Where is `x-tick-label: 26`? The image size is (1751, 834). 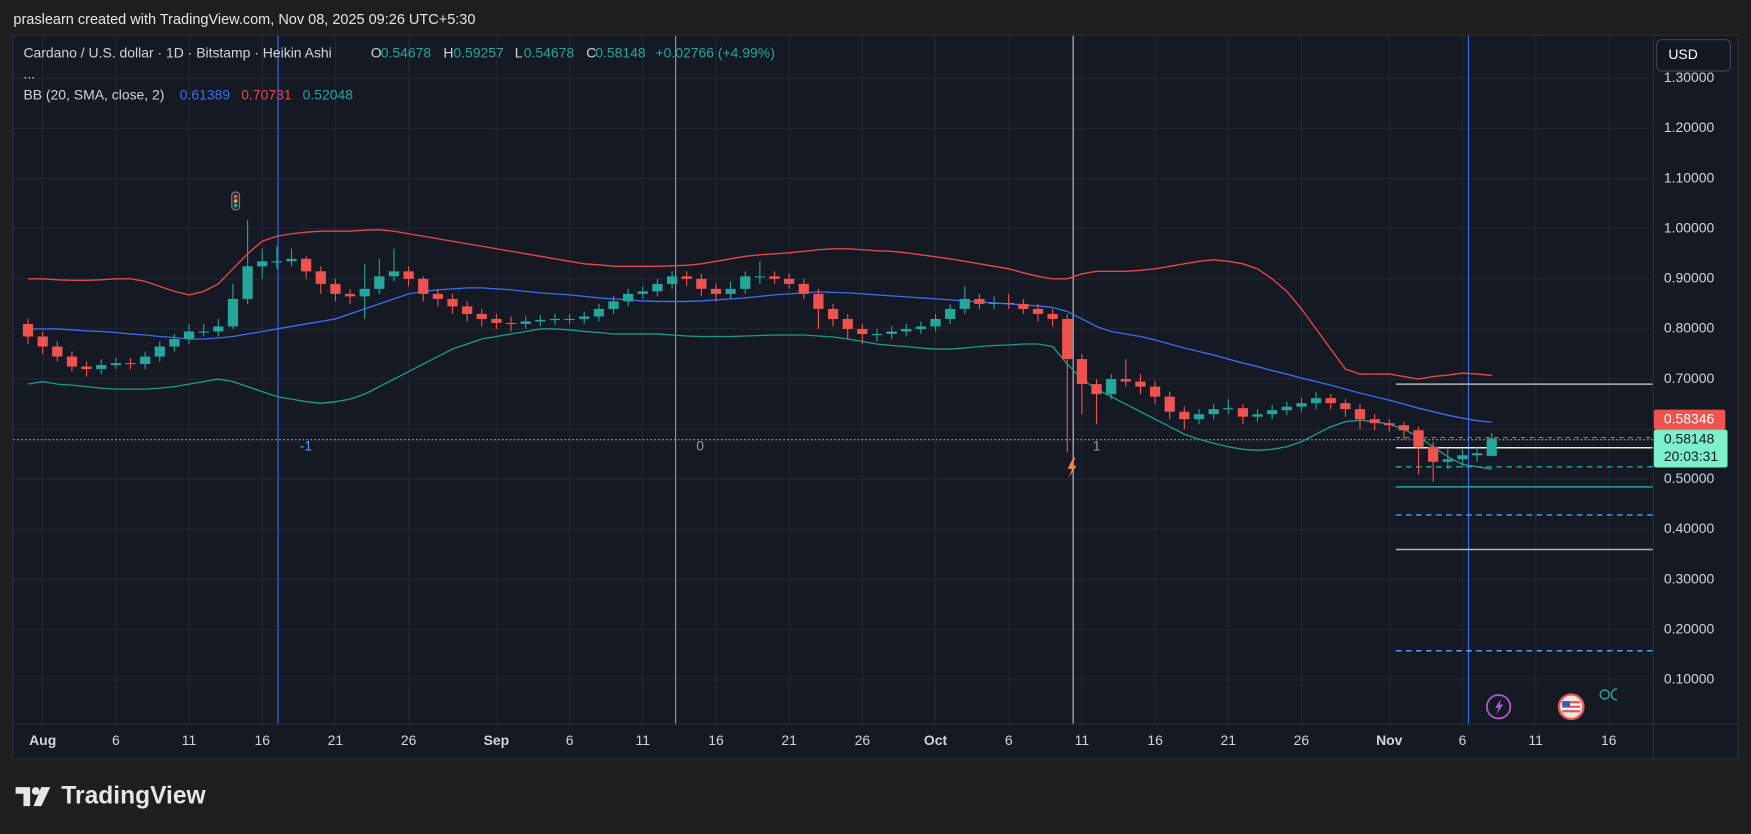 x-tick-label: 26 is located at coordinates (409, 740).